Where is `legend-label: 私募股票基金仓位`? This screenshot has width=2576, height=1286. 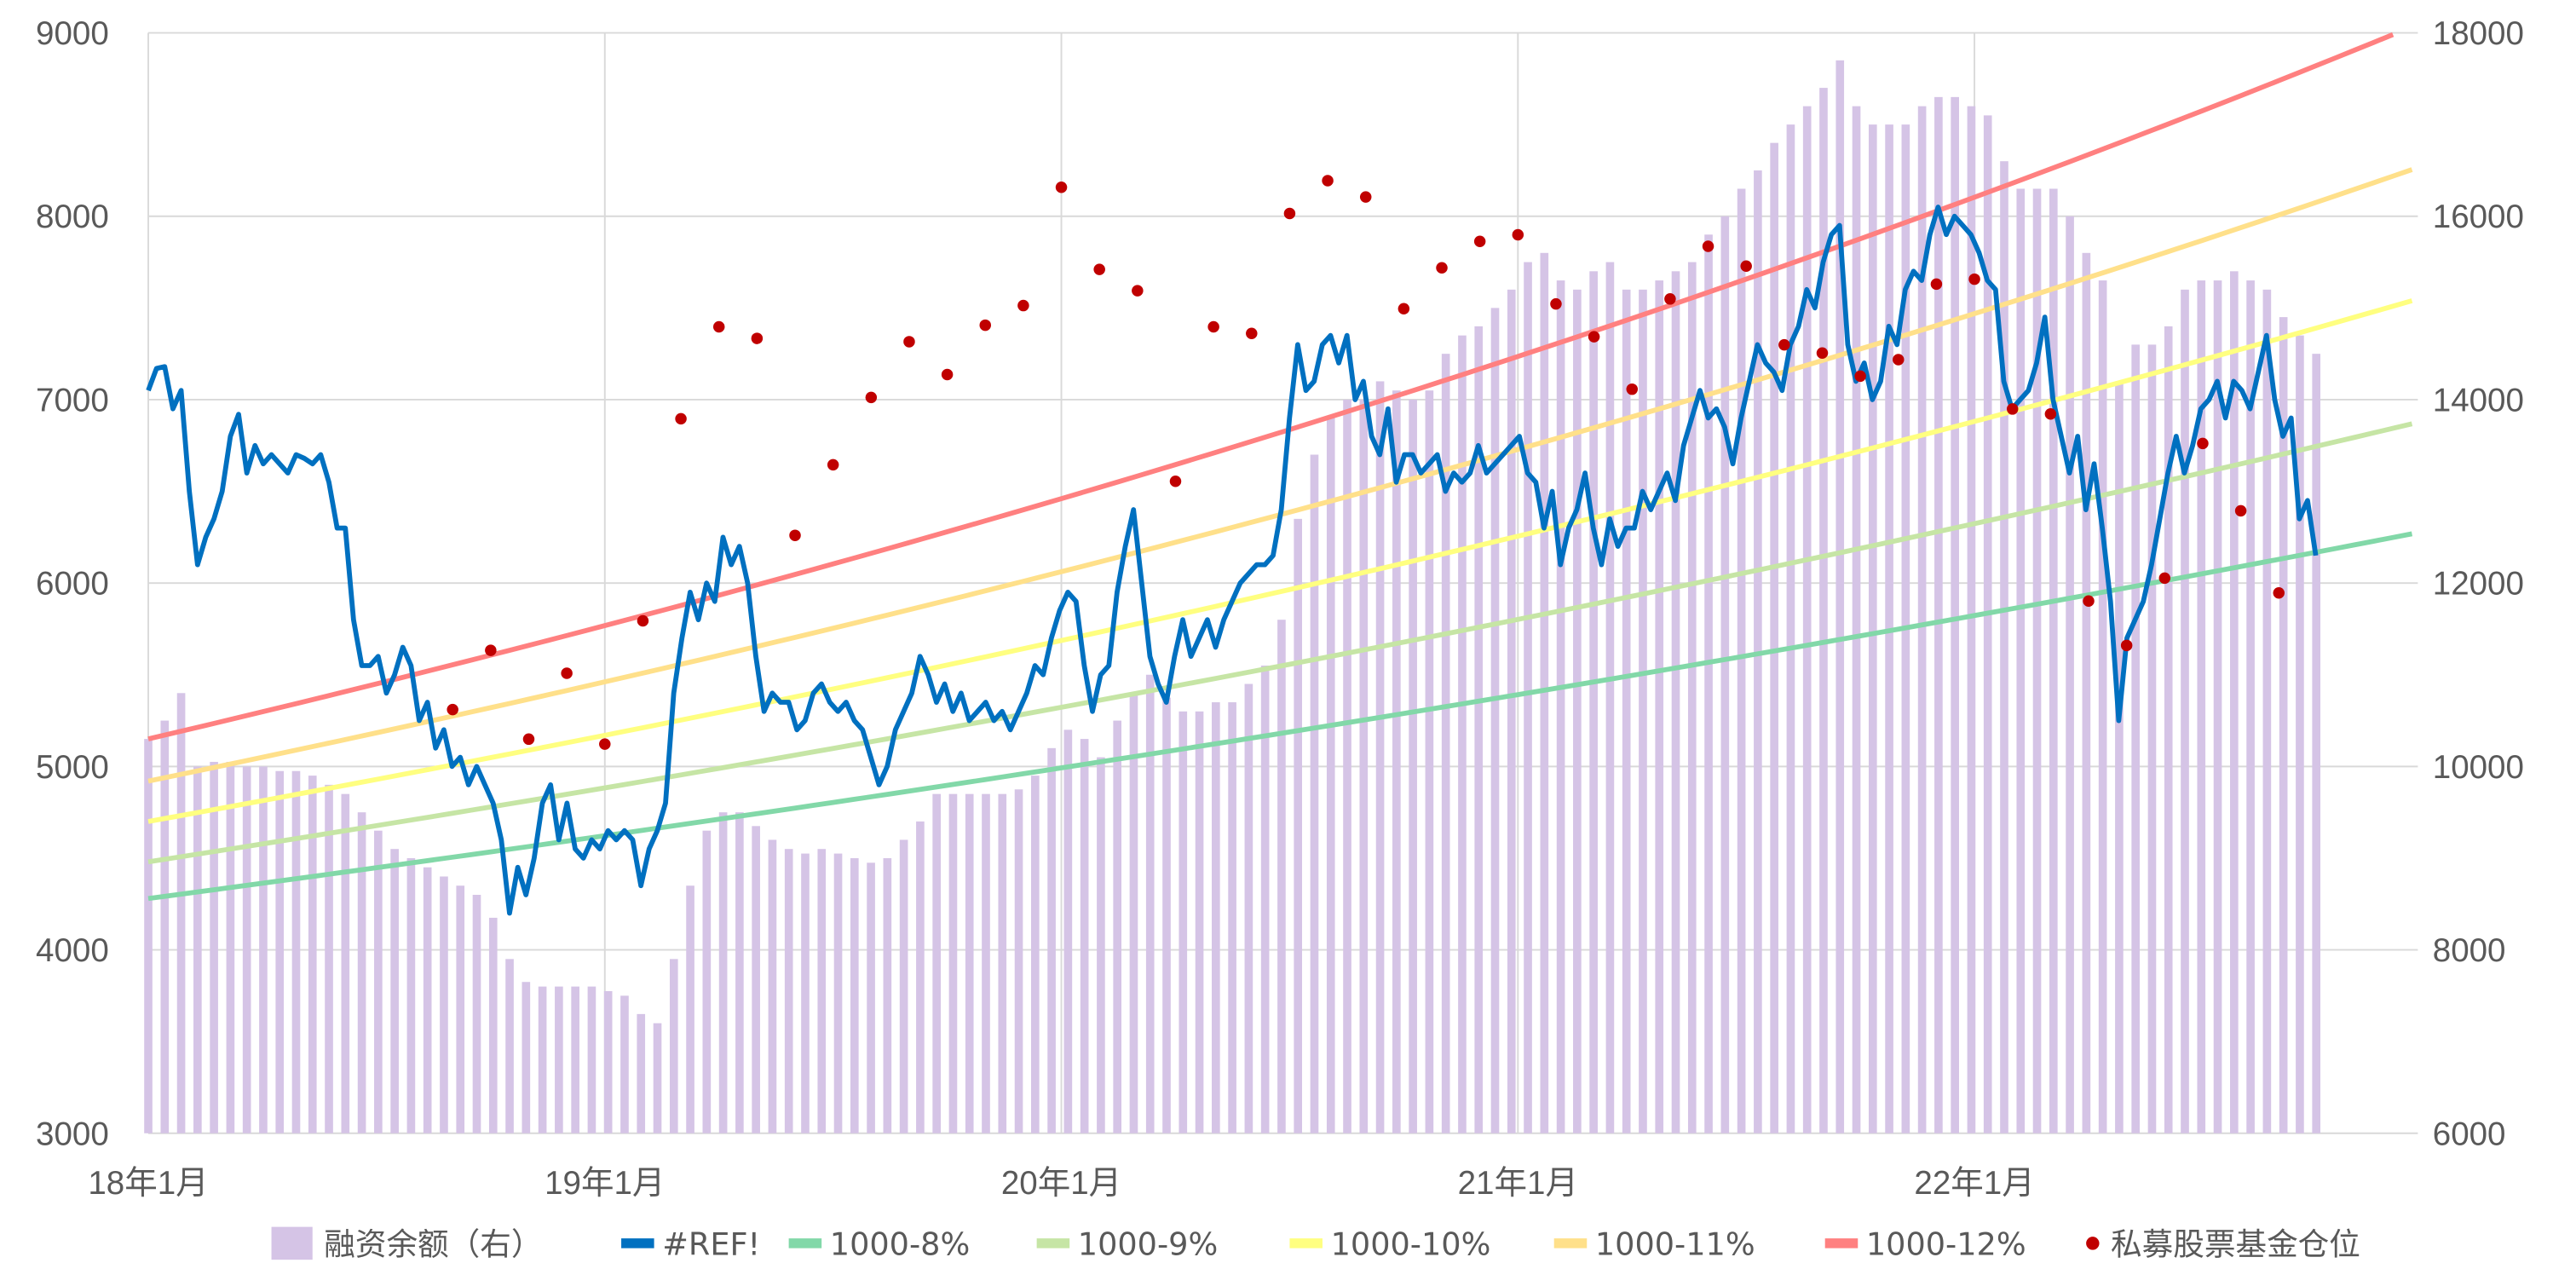 legend-label: 私募股票基金仓位 is located at coordinates (2235, 1243).